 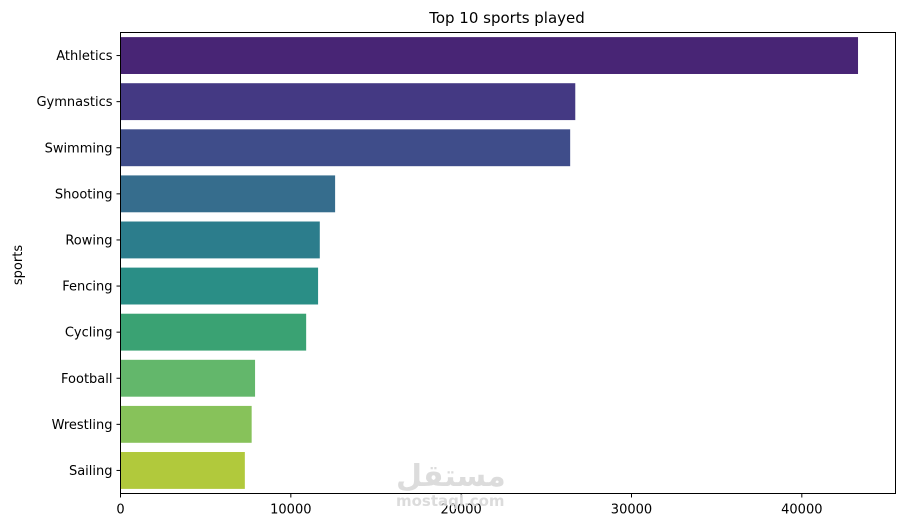 I want to click on x-axis-ticks: 0 10000 20000 30000 40000, so click(x=469, y=505).